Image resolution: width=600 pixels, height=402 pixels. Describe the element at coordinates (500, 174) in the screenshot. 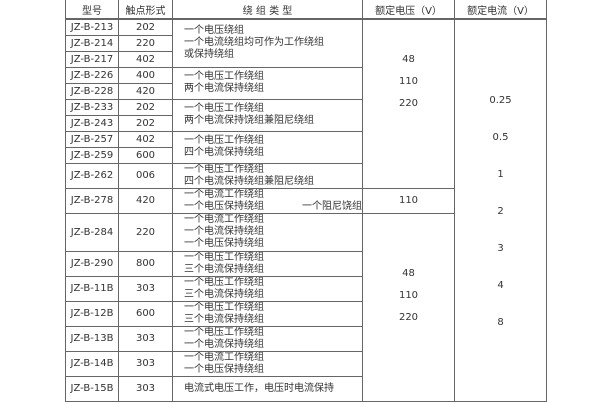

I see `current-value: 1` at that location.